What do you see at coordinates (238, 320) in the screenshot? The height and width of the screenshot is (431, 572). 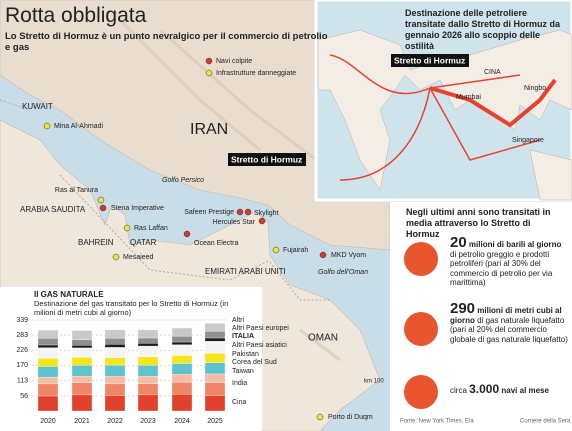 I see `series-label: Altri` at bounding box center [238, 320].